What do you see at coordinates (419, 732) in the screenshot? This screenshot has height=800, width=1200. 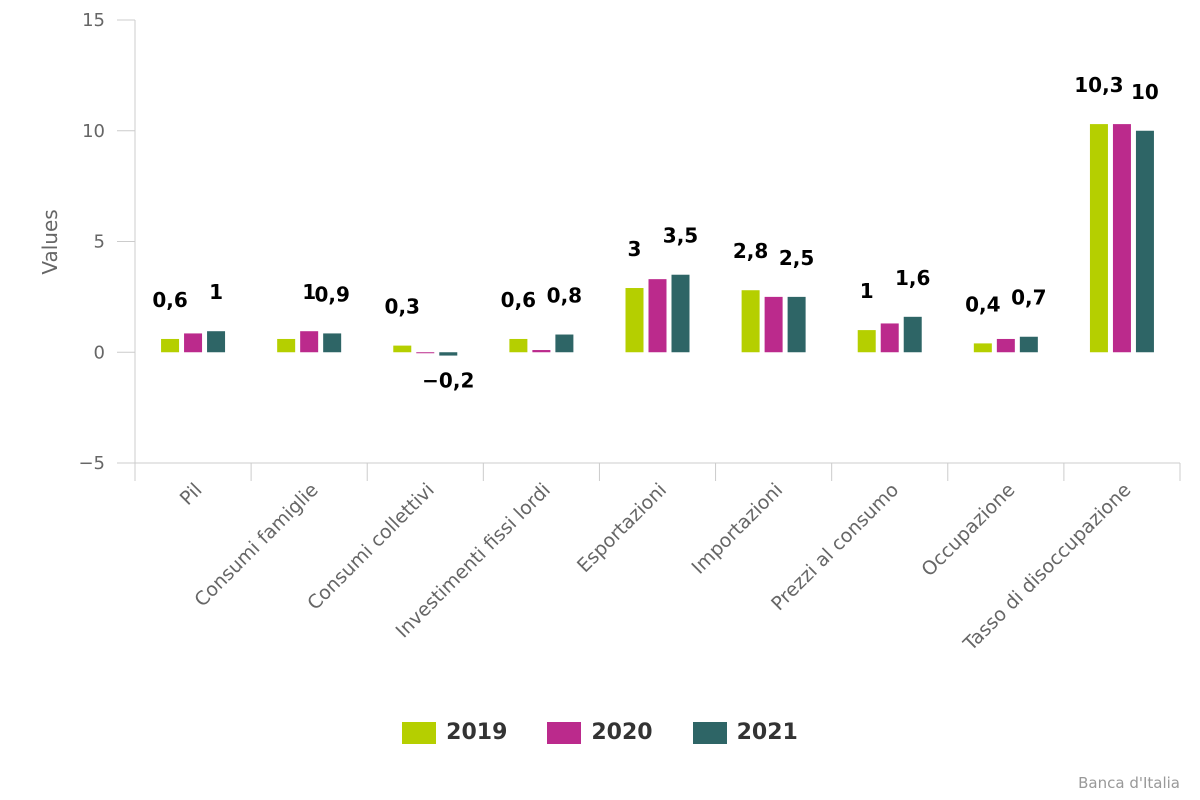 I see `legend-swatch-2019` at bounding box center [419, 732].